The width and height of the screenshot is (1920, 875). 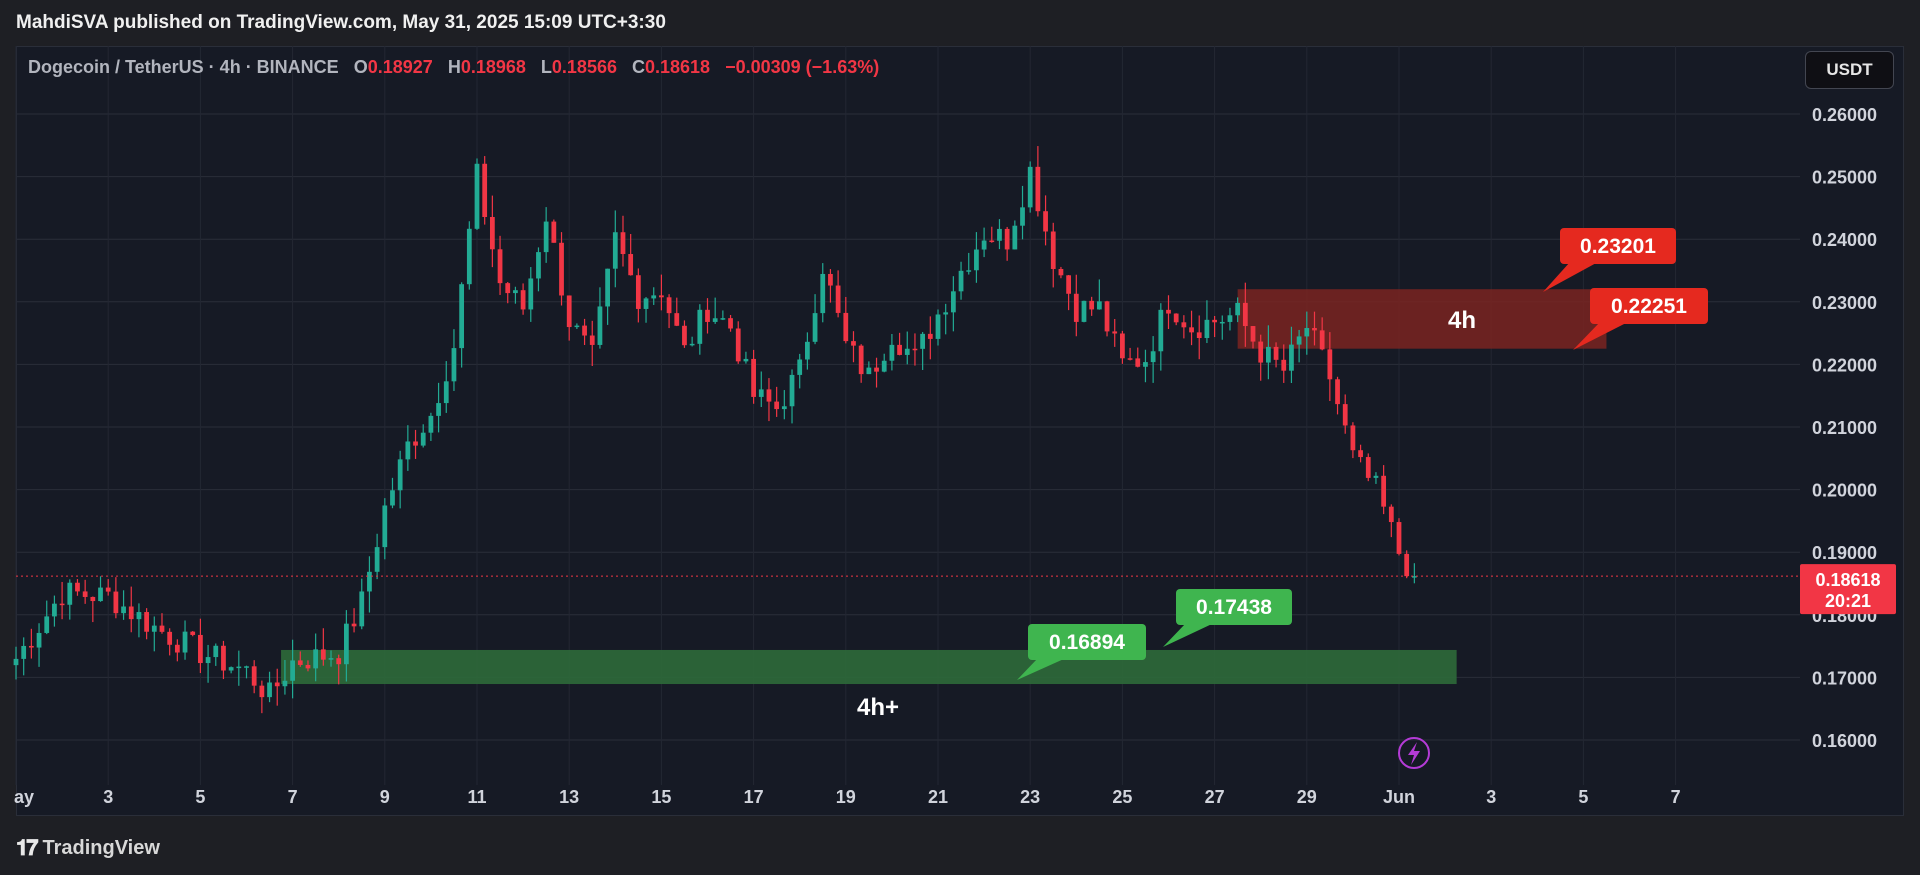 I want to click on tradingview-brand: TradingView, so click(x=101, y=847).